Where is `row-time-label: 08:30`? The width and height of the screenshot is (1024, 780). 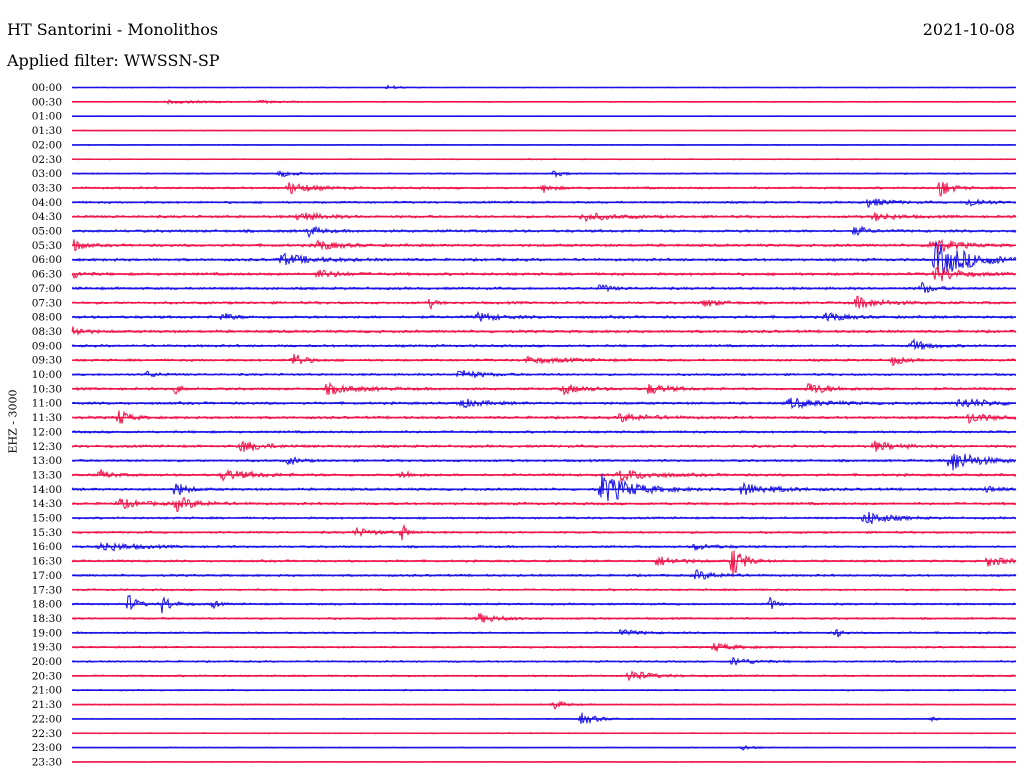 row-time-label: 08:30 is located at coordinates (47, 332).